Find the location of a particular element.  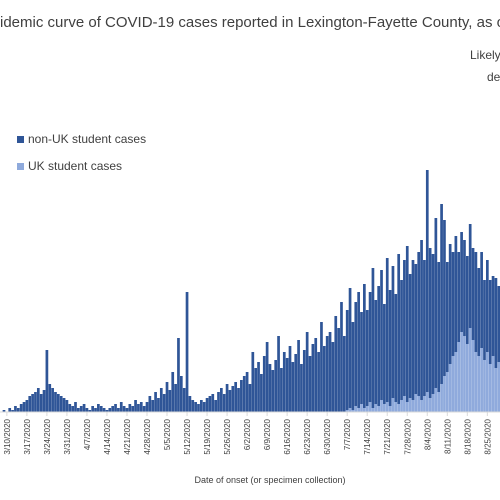

x-tick-label: 4/7/2020 is located at coordinates (87, 434).